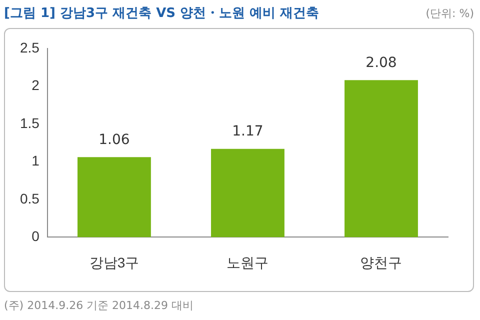  I want to click on x-tick-label: 양천구, so click(381, 262).